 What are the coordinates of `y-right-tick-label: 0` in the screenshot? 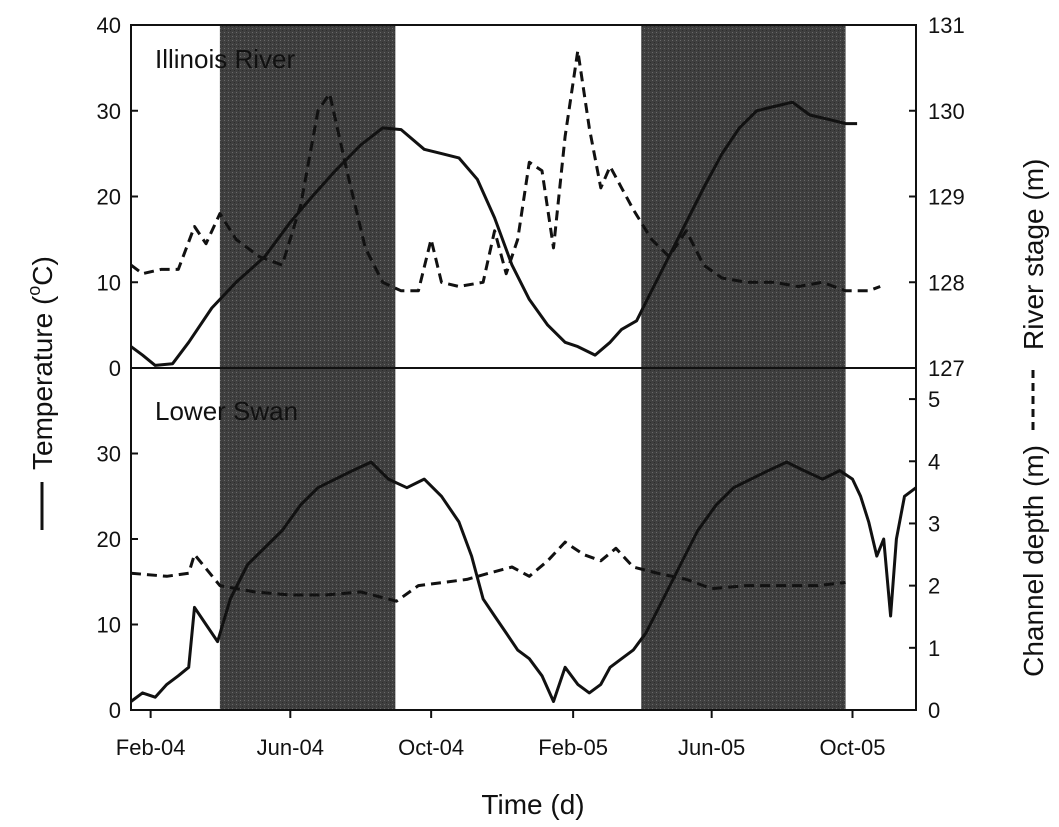 It's located at (934, 710).